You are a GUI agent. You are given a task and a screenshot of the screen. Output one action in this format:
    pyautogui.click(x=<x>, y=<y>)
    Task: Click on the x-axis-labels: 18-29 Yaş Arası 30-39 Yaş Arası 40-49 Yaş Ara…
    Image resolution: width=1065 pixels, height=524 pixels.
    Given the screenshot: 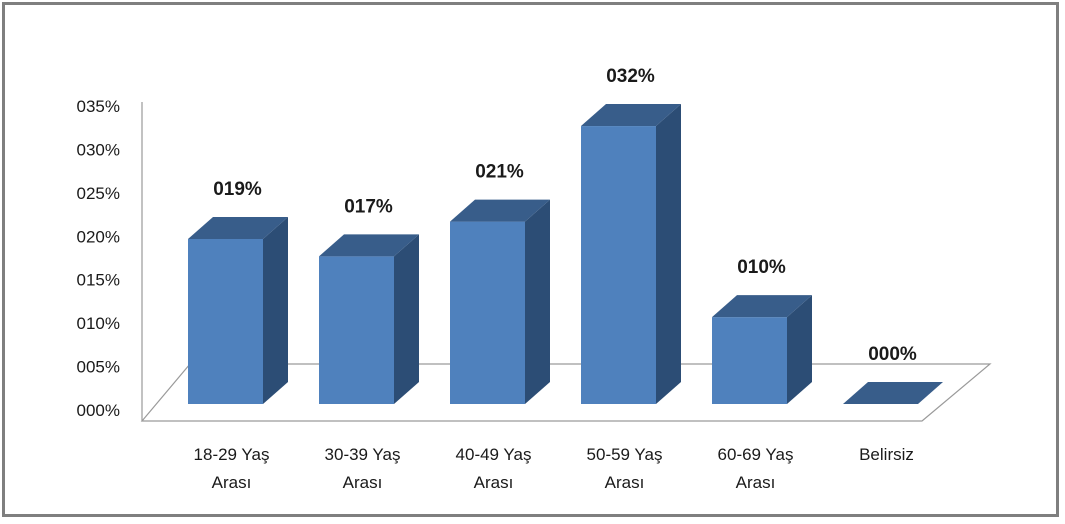 What is the action you would take?
    pyautogui.click(x=554, y=468)
    